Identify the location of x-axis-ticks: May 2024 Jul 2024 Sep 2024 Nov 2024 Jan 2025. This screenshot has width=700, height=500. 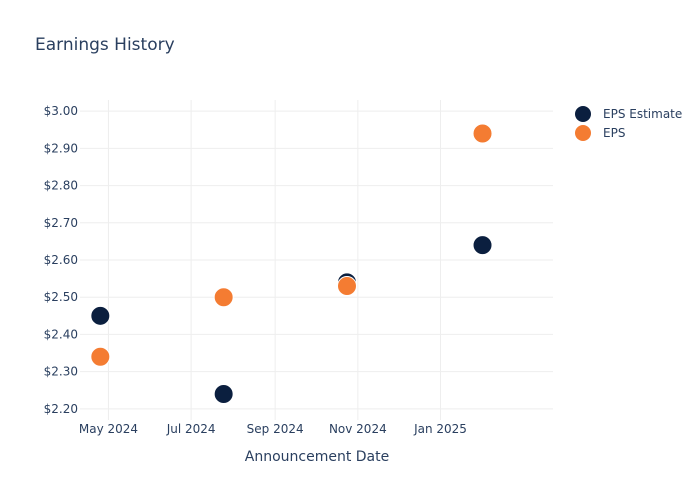
(273, 429).